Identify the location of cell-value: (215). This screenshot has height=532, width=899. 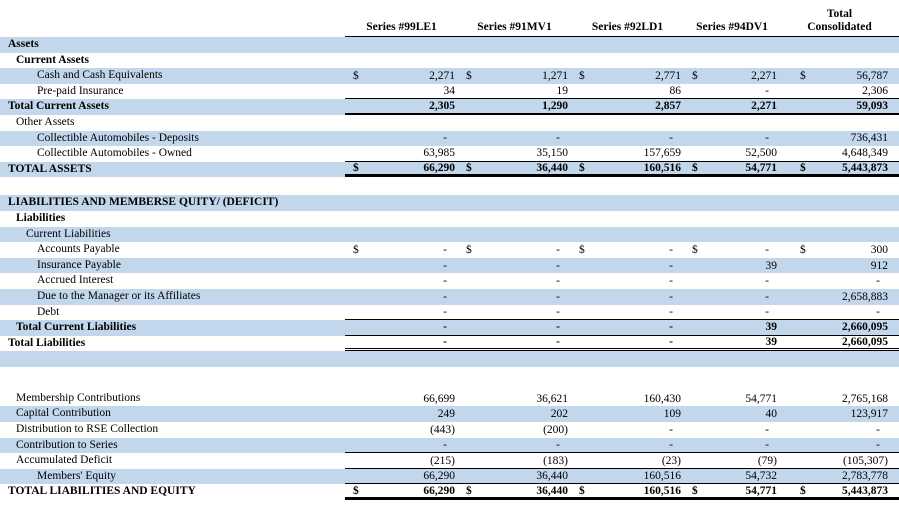
(442, 460).